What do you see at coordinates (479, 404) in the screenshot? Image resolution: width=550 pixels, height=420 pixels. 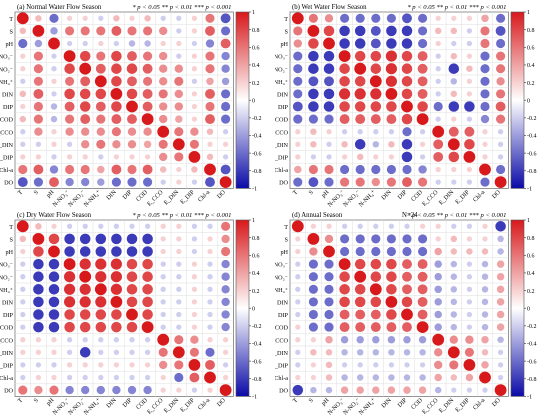 I see `col-label: Chl-a` at bounding box center [479, 404].